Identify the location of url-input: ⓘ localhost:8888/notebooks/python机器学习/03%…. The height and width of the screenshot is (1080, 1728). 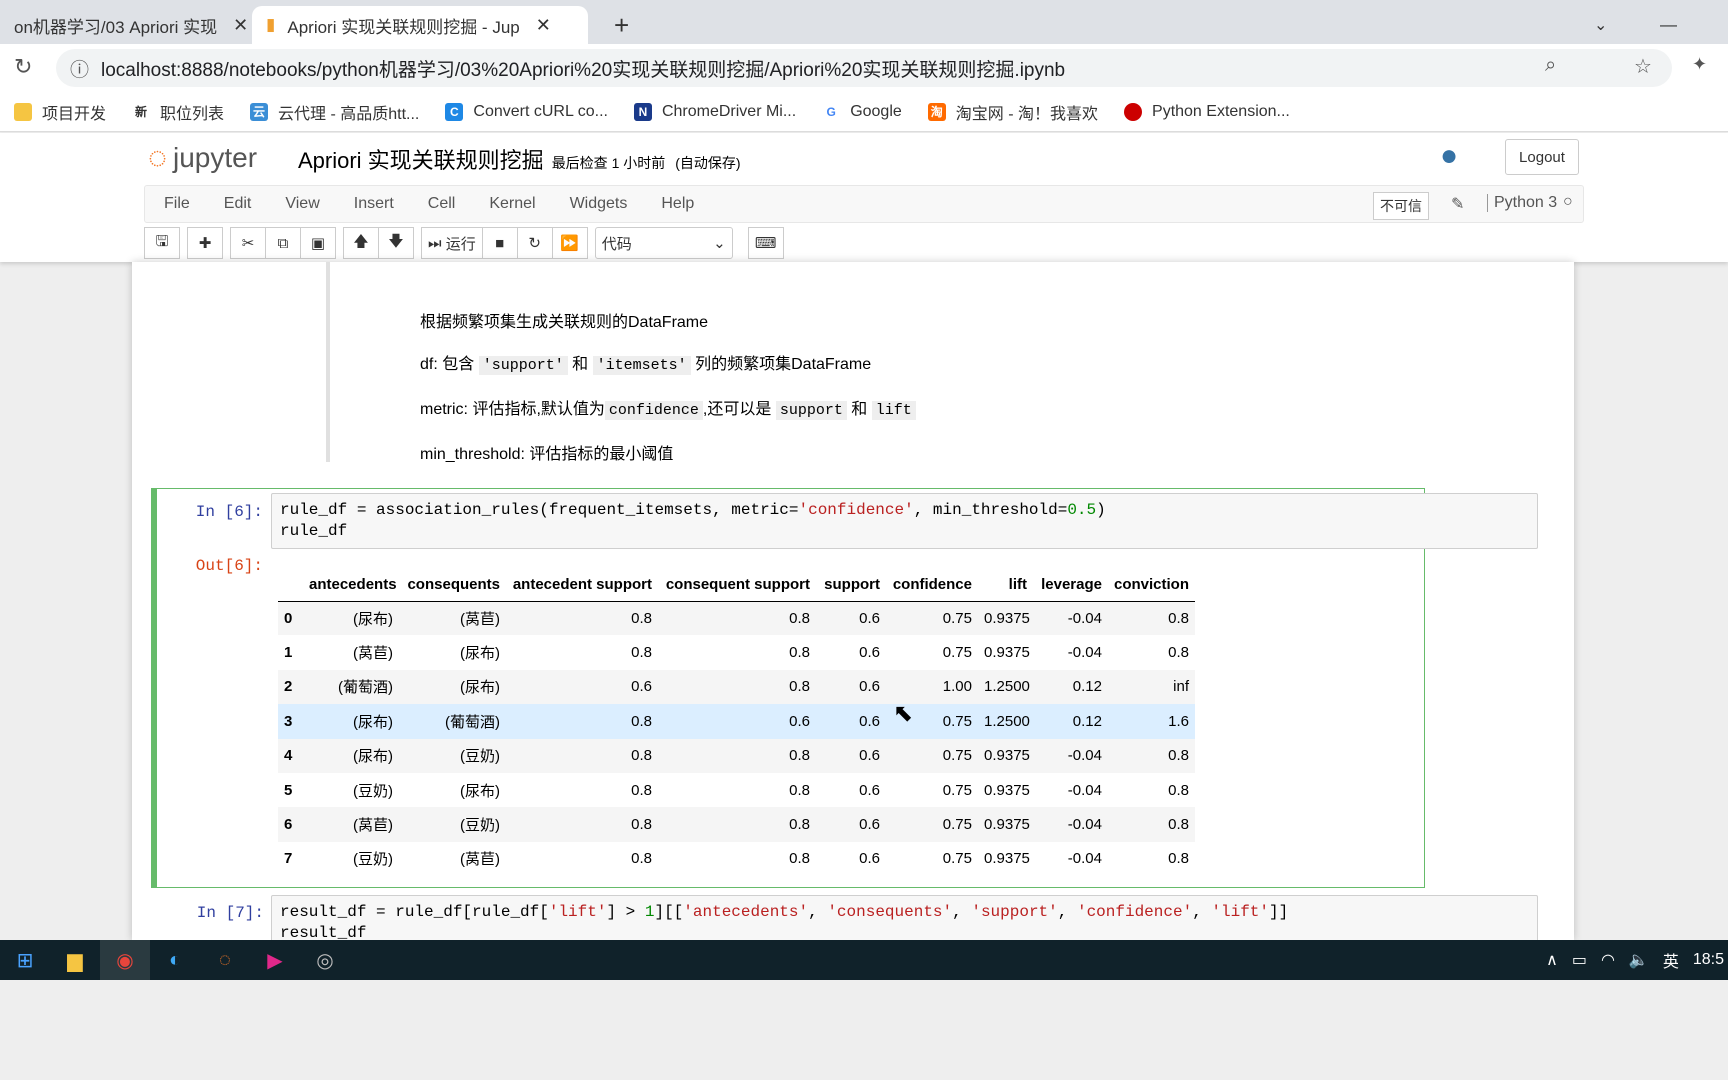
(864, 68).